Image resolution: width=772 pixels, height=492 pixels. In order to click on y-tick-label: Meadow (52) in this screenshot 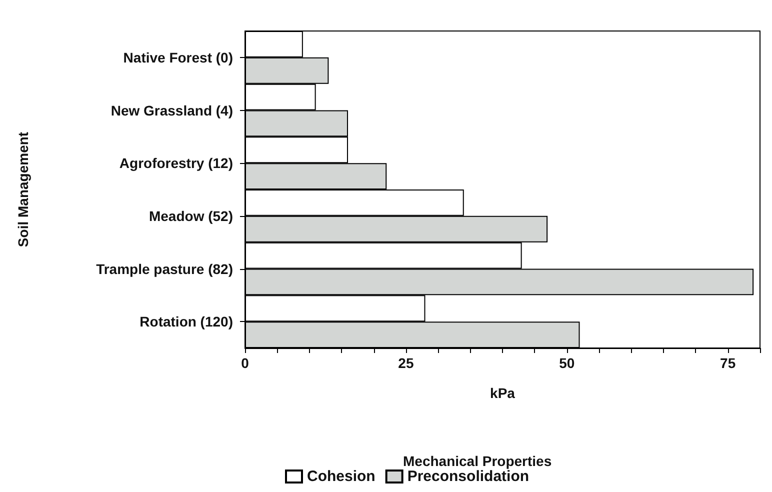, I will do `click(190, 216)`.